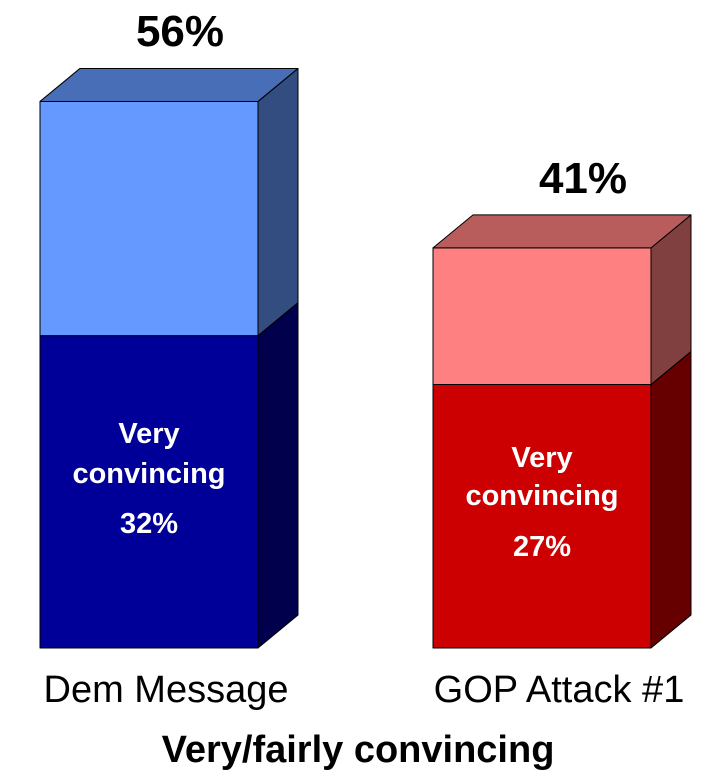 The height and width of the screenshot is (772, 716). What do you see at coordinates (169, 84) in the screenshot?
I see `bar-top-dem` at bounding box center [169, 84].